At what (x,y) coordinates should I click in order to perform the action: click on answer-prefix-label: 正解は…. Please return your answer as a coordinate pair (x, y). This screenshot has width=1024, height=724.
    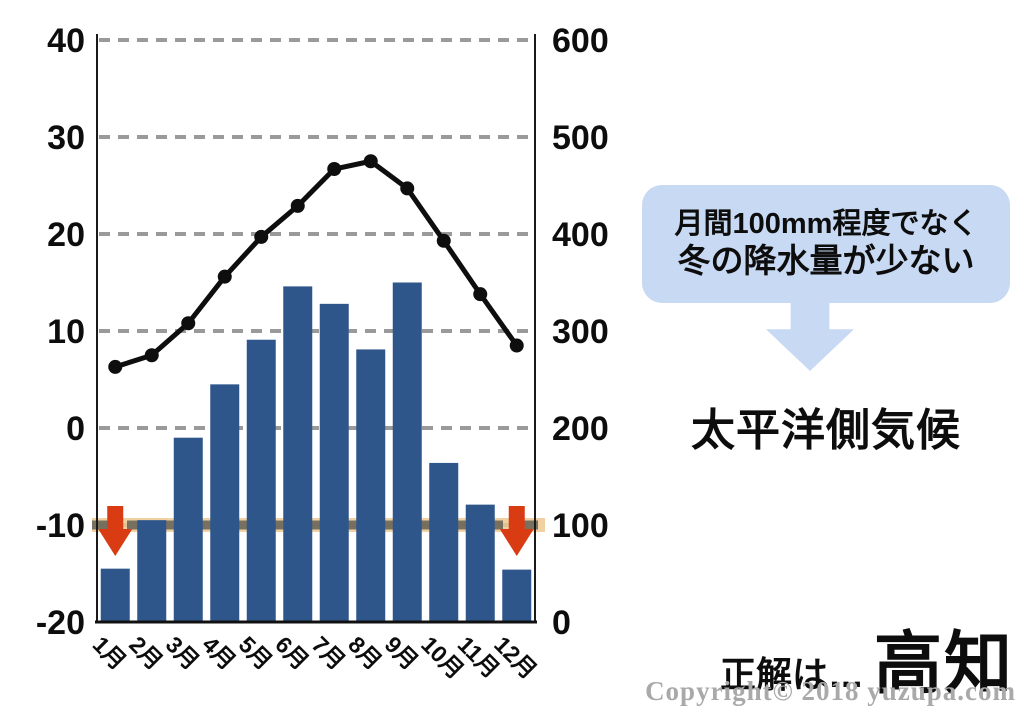
    Looking at the image, I should click on (791, 674).